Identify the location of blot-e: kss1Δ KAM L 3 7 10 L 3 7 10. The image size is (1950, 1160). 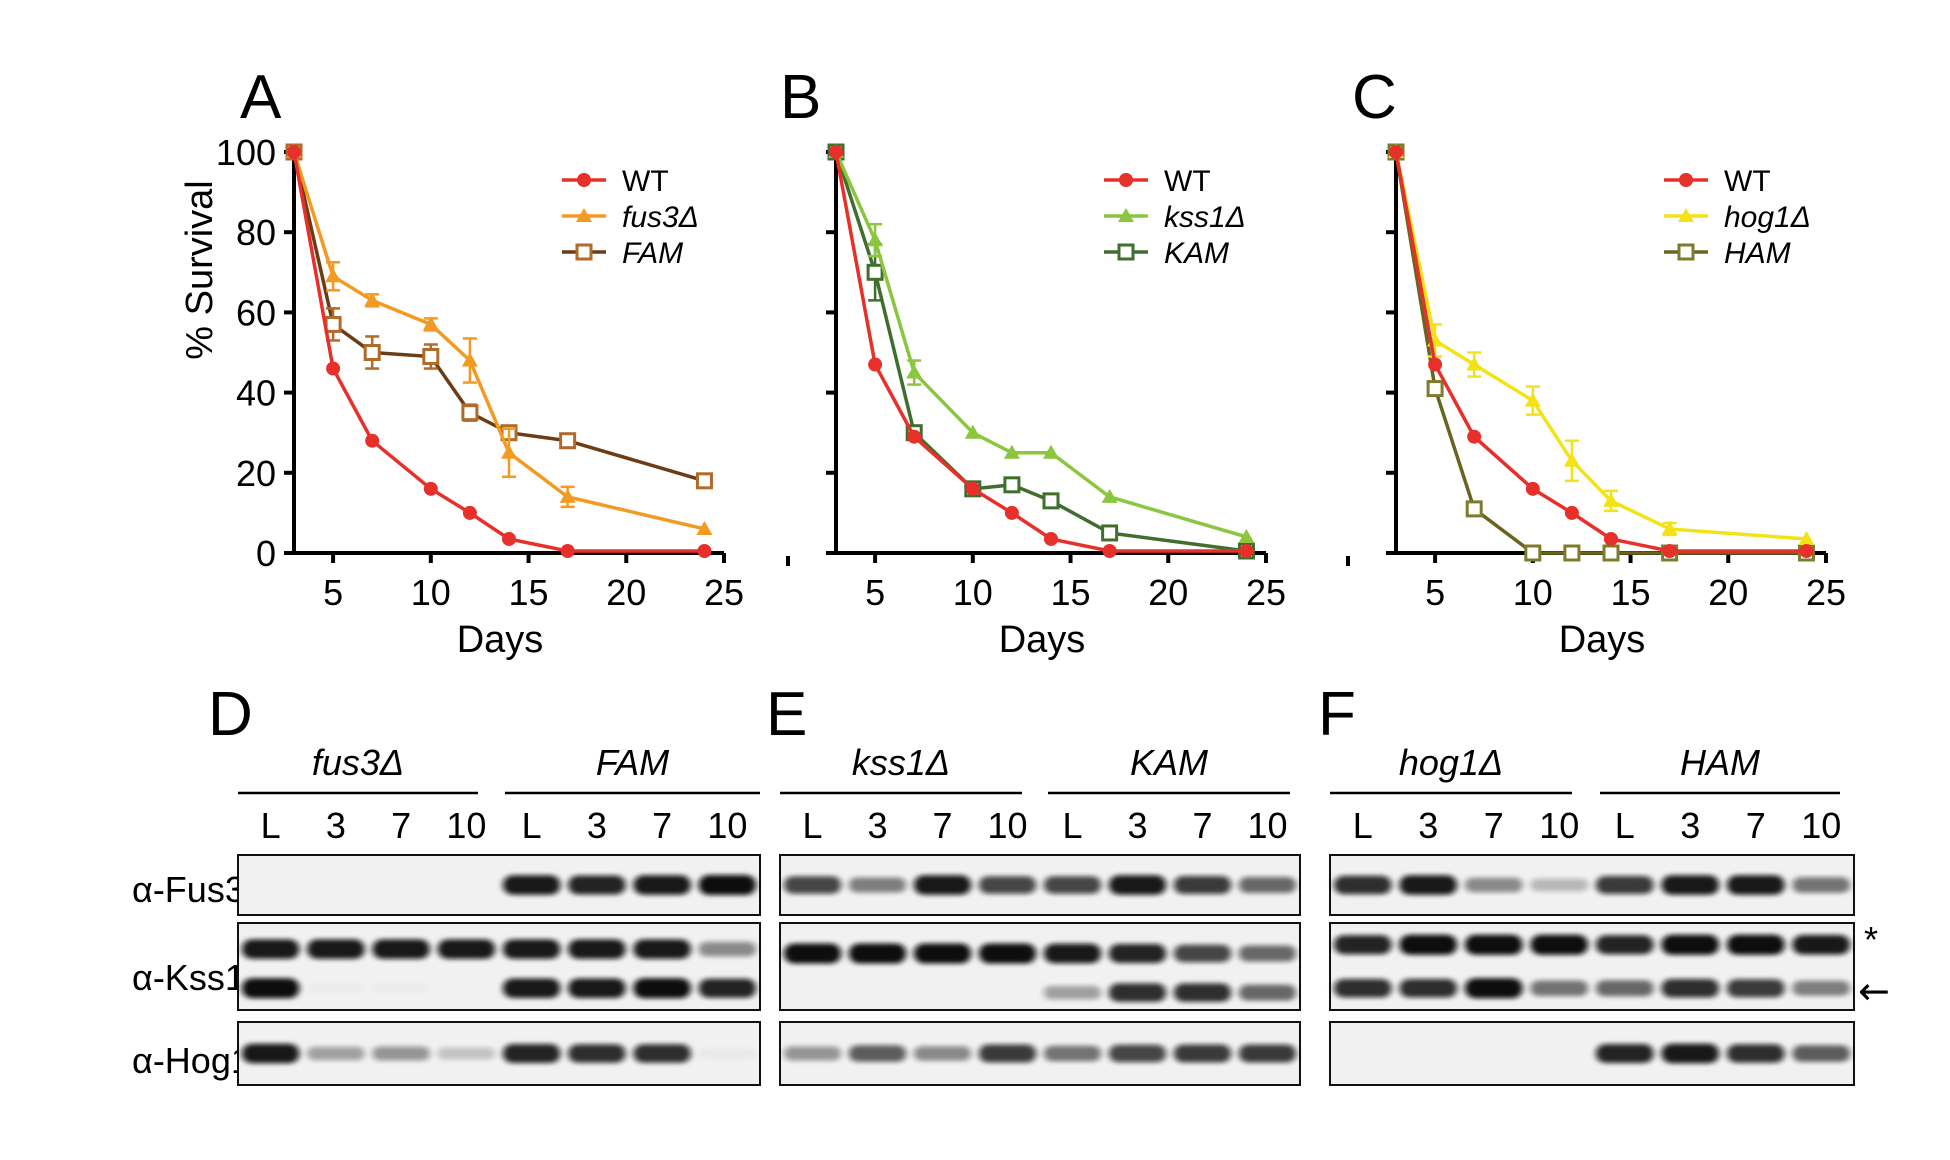
(1040, 914).